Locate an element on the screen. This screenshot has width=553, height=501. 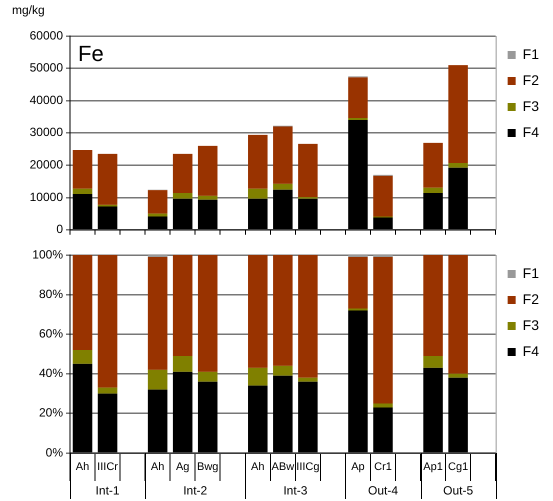
text: Out-4 is located at coordinates (383, 490).